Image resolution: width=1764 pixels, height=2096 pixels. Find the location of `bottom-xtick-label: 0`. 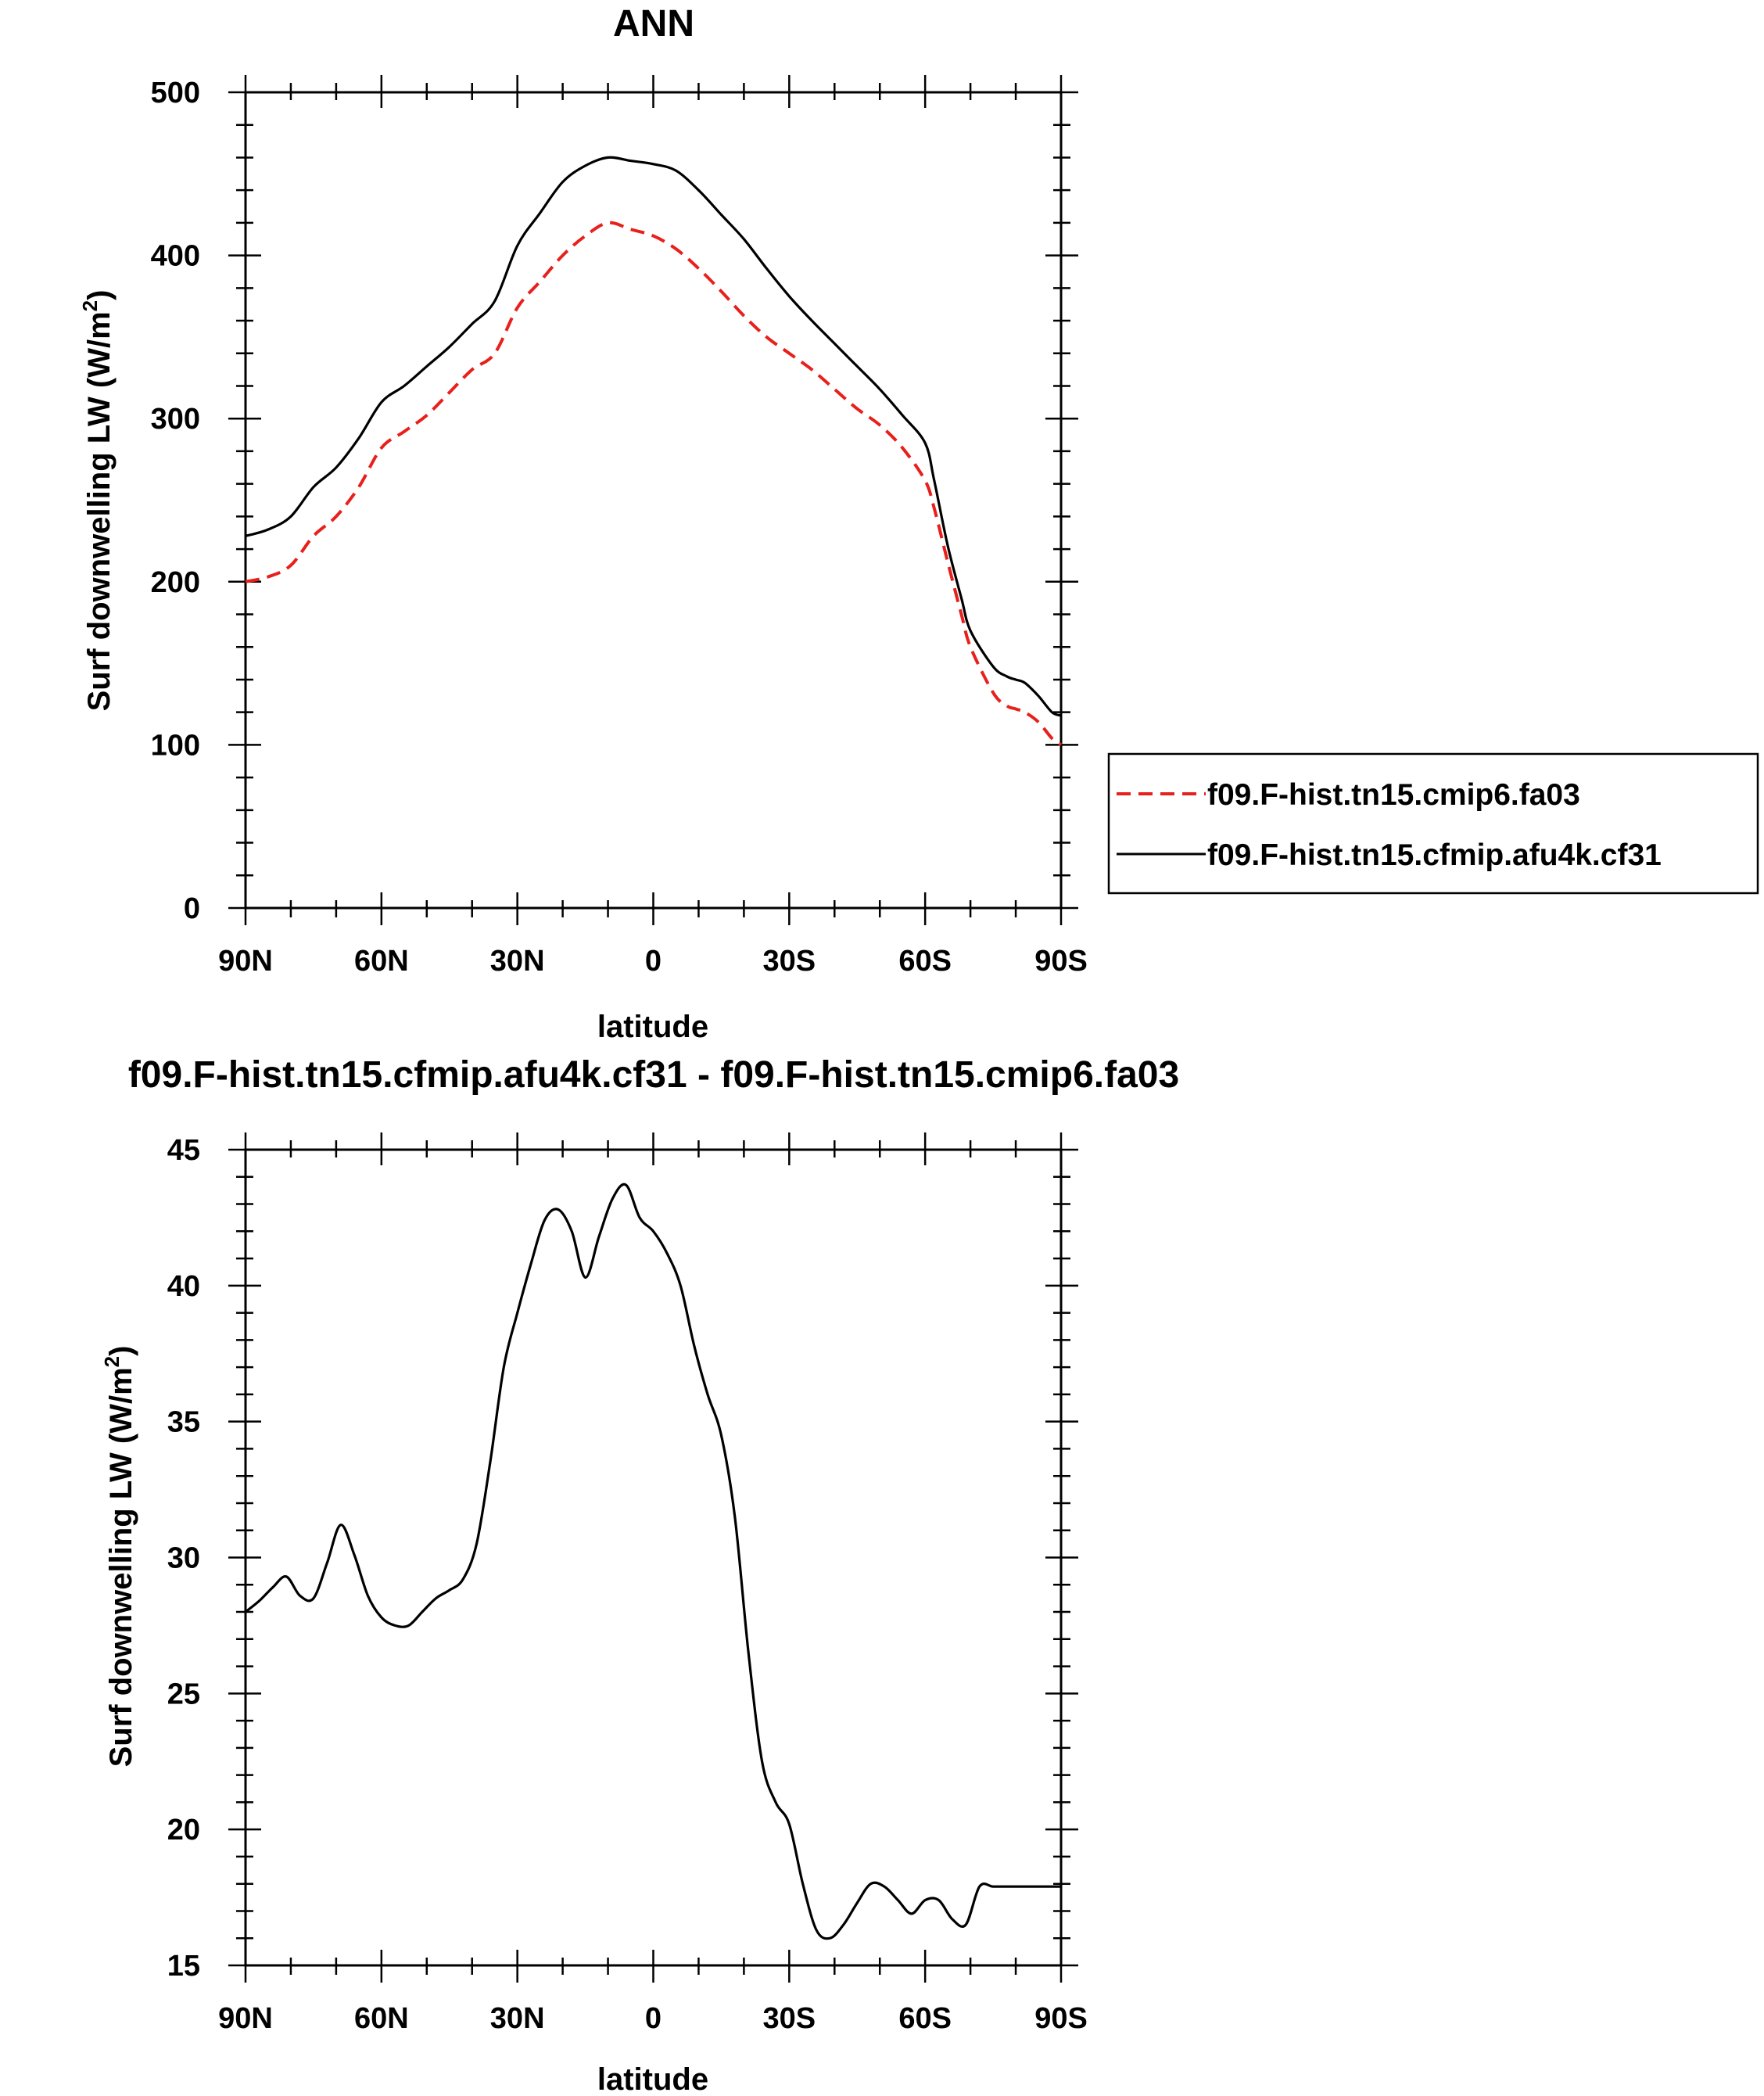

bottom-xtick-label: 0 is located at coordinates (653, 2018).